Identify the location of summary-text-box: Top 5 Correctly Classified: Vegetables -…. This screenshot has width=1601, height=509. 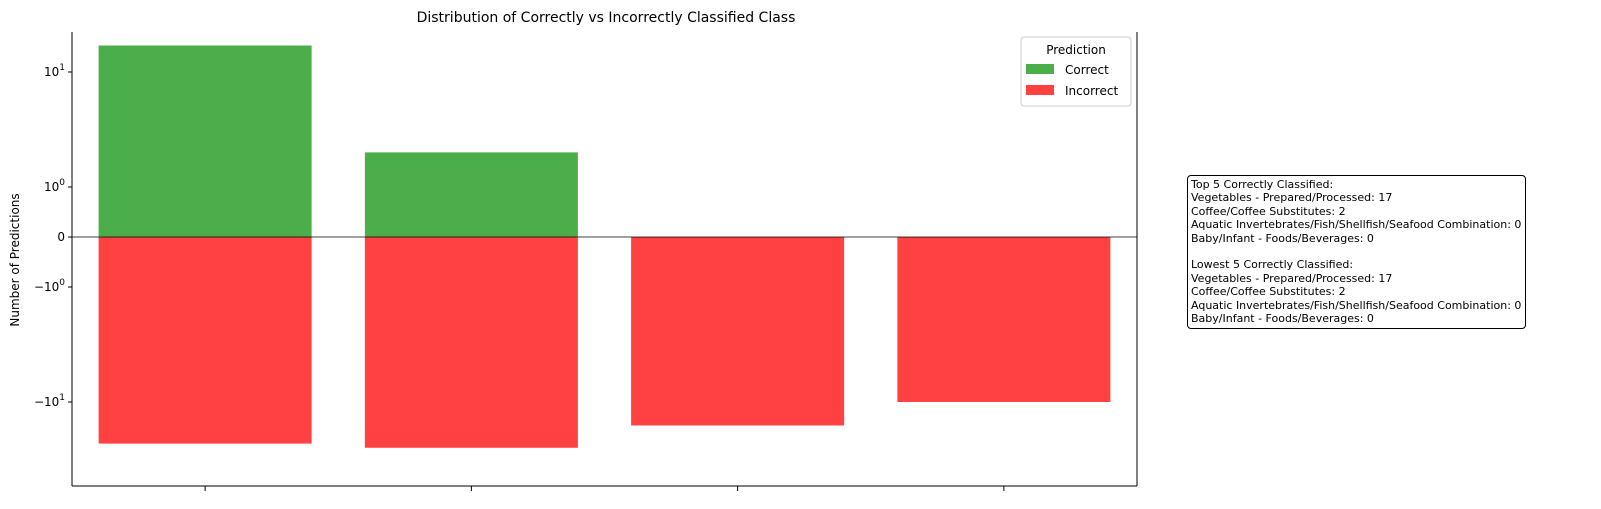
(1357, 252).